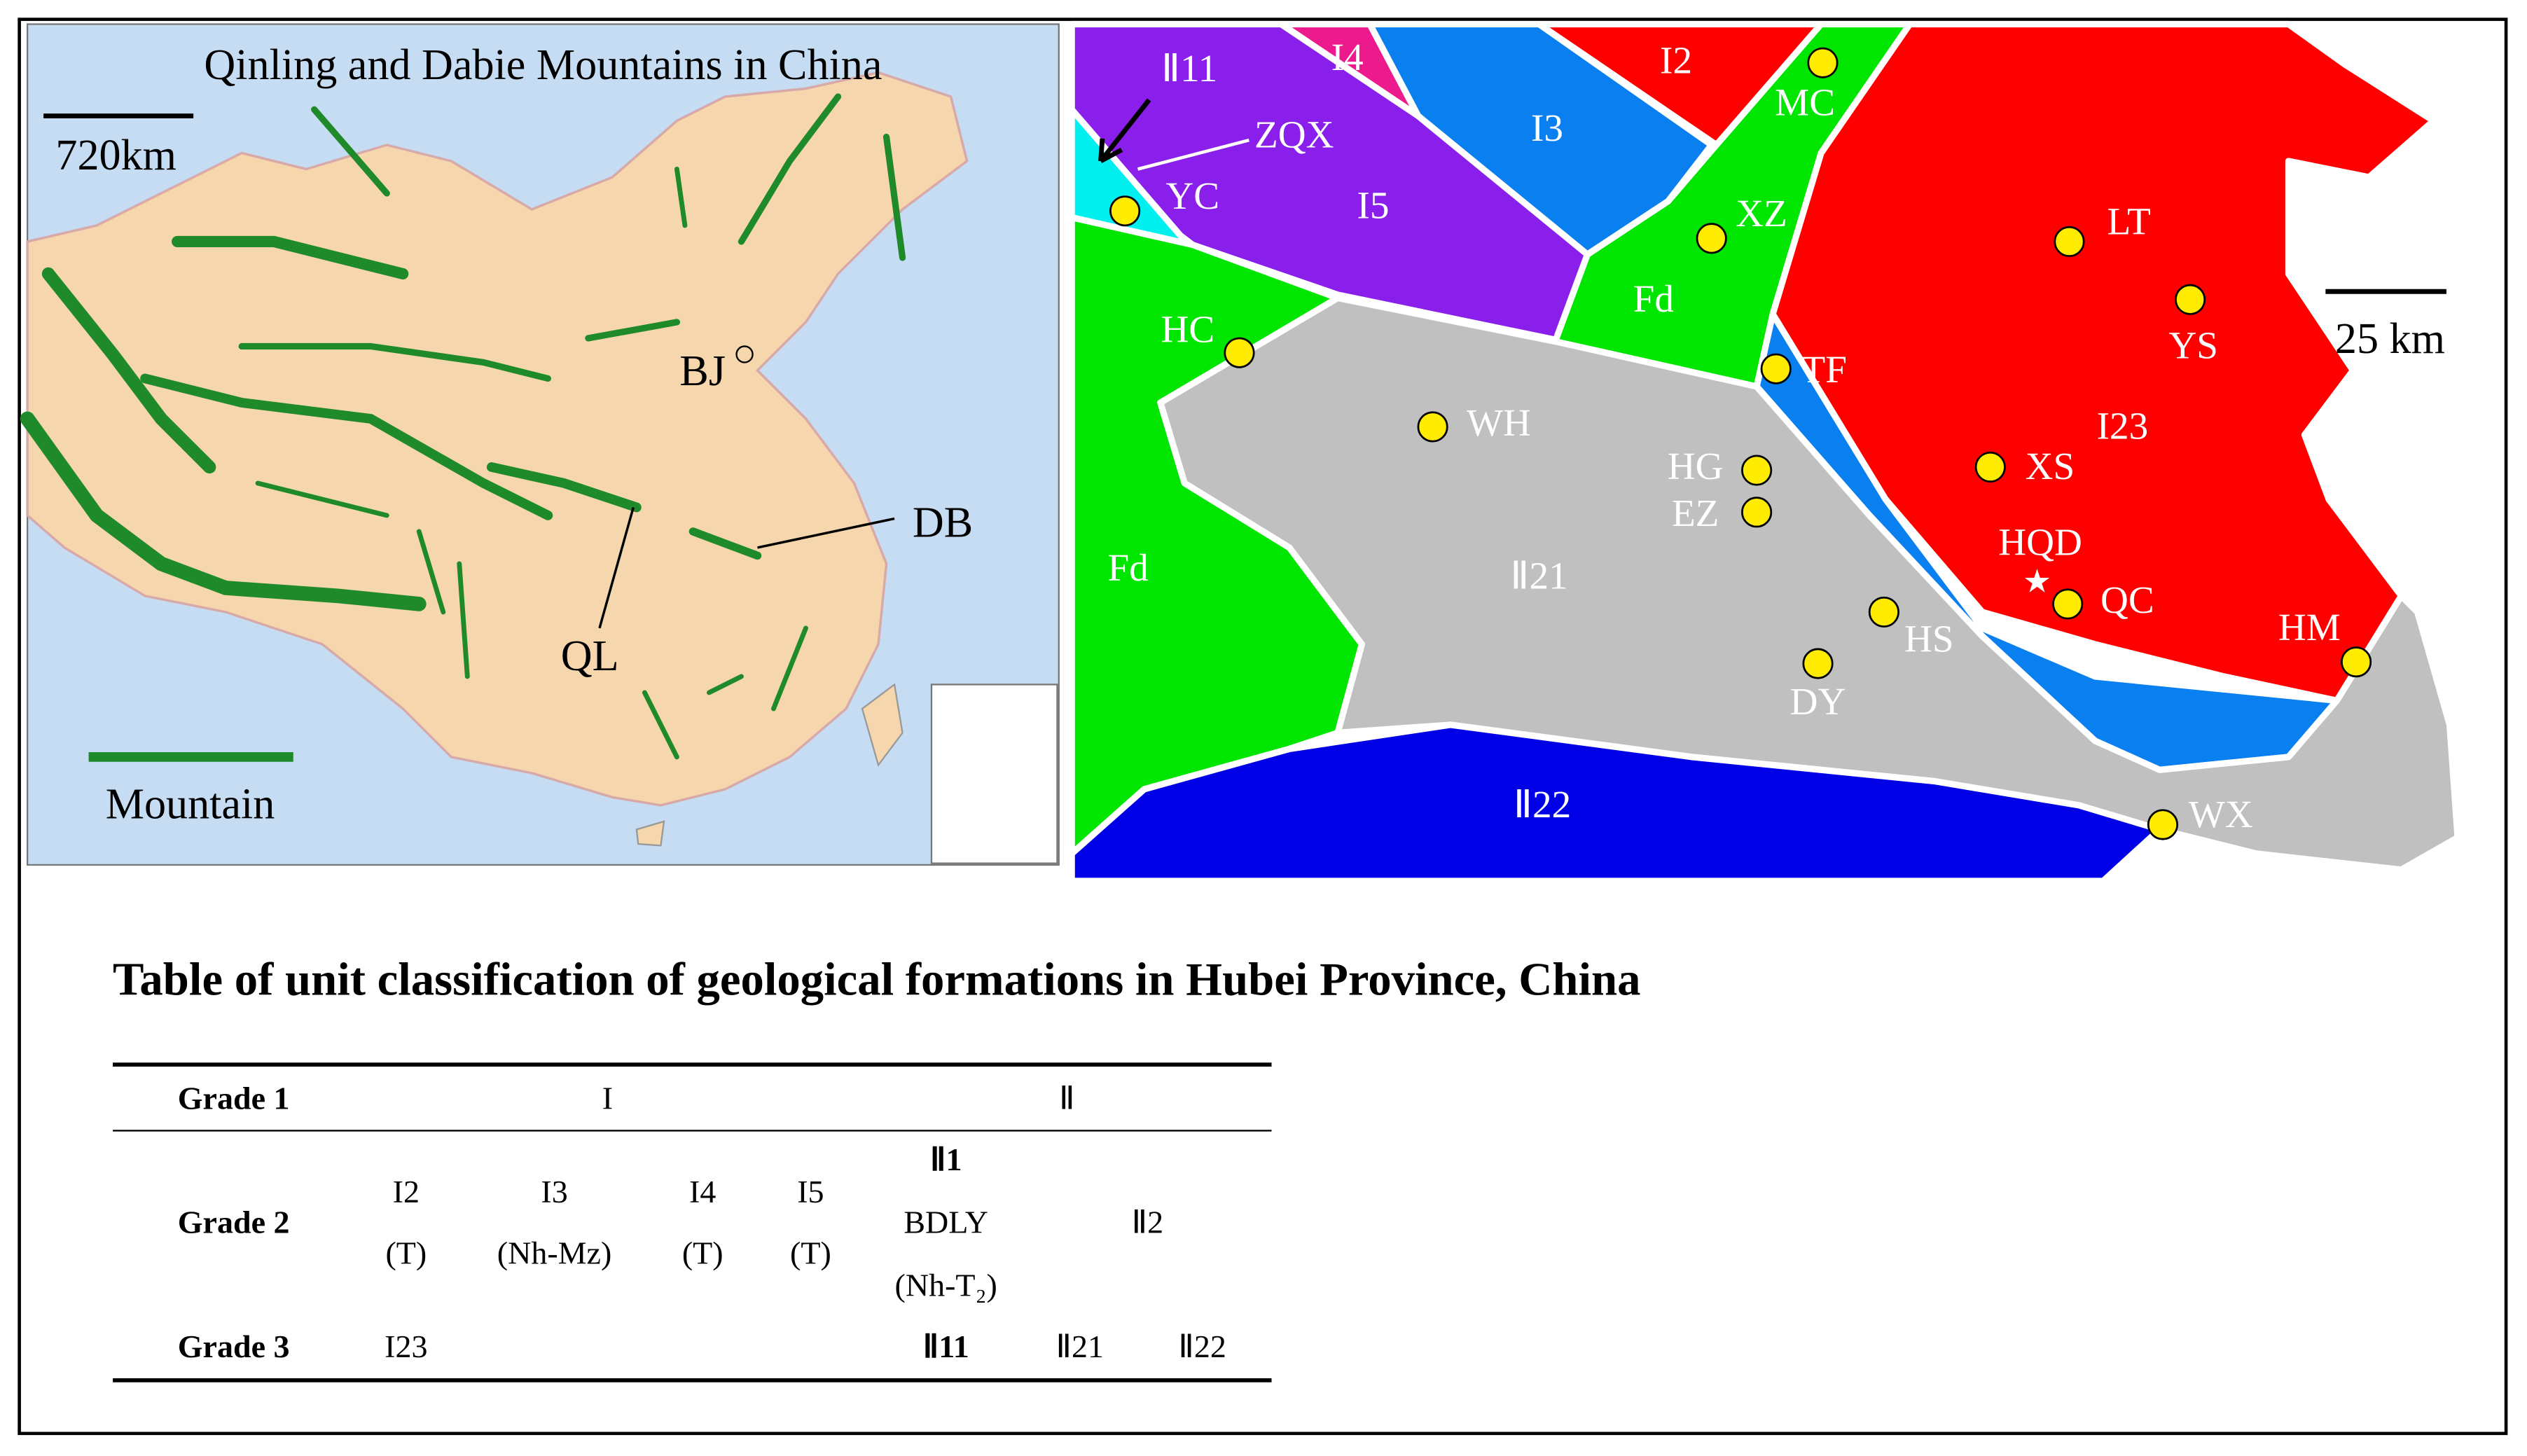  Describe the element at coordinates (1542, 804) in the screenshot. I see `region-label: Ⅱ22` at that location.